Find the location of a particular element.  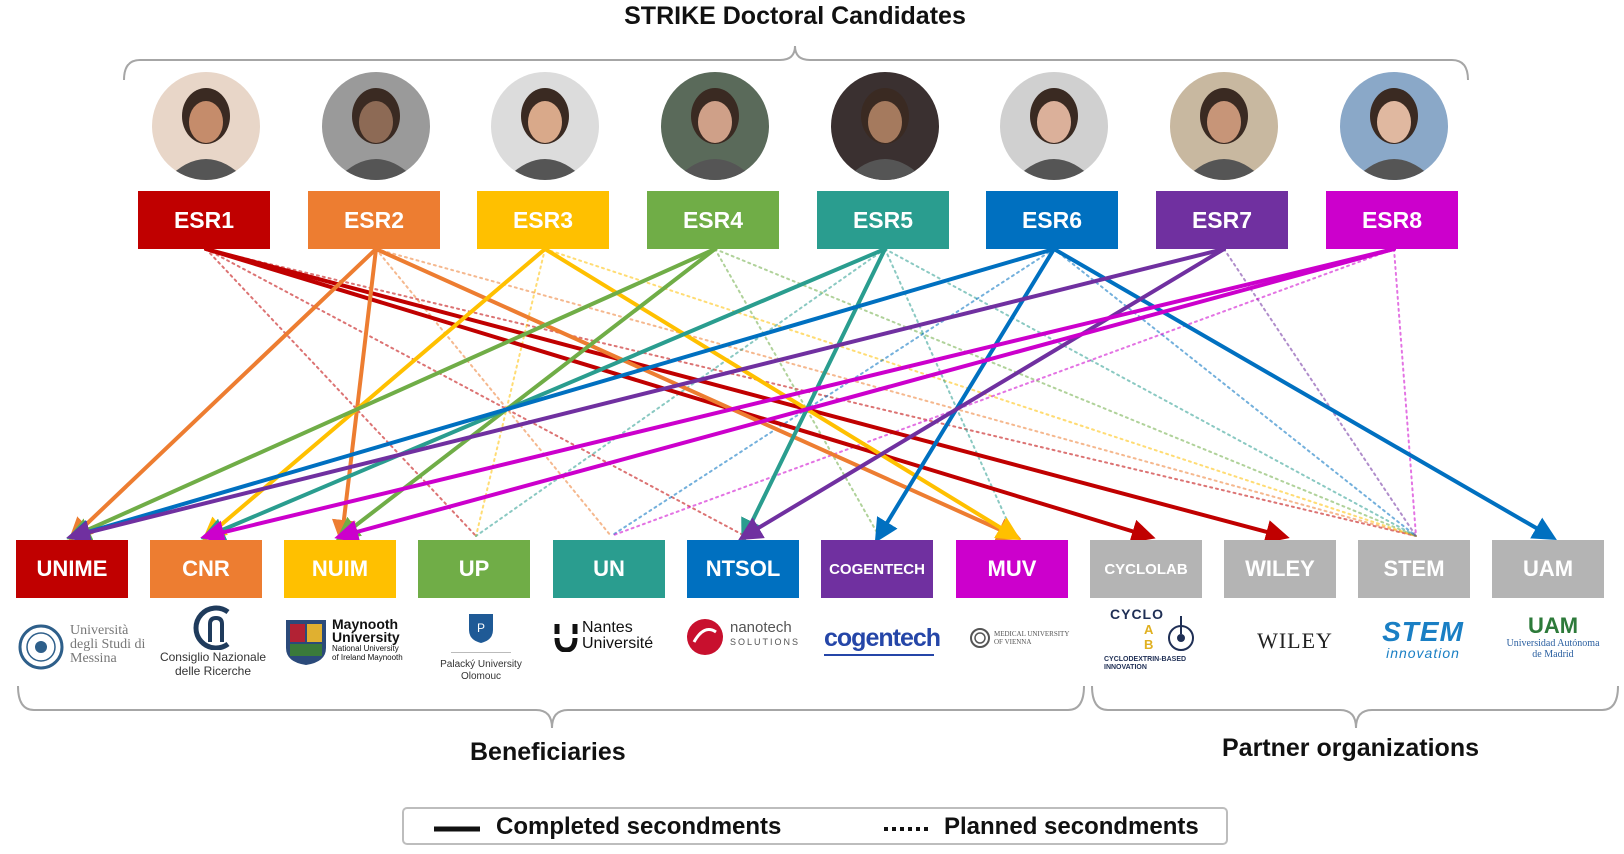

cyclolab-logo-content: CYCLO A B CYCLODEXTRIN-BASED INNOVATION is located at coordinates (1154, 642).